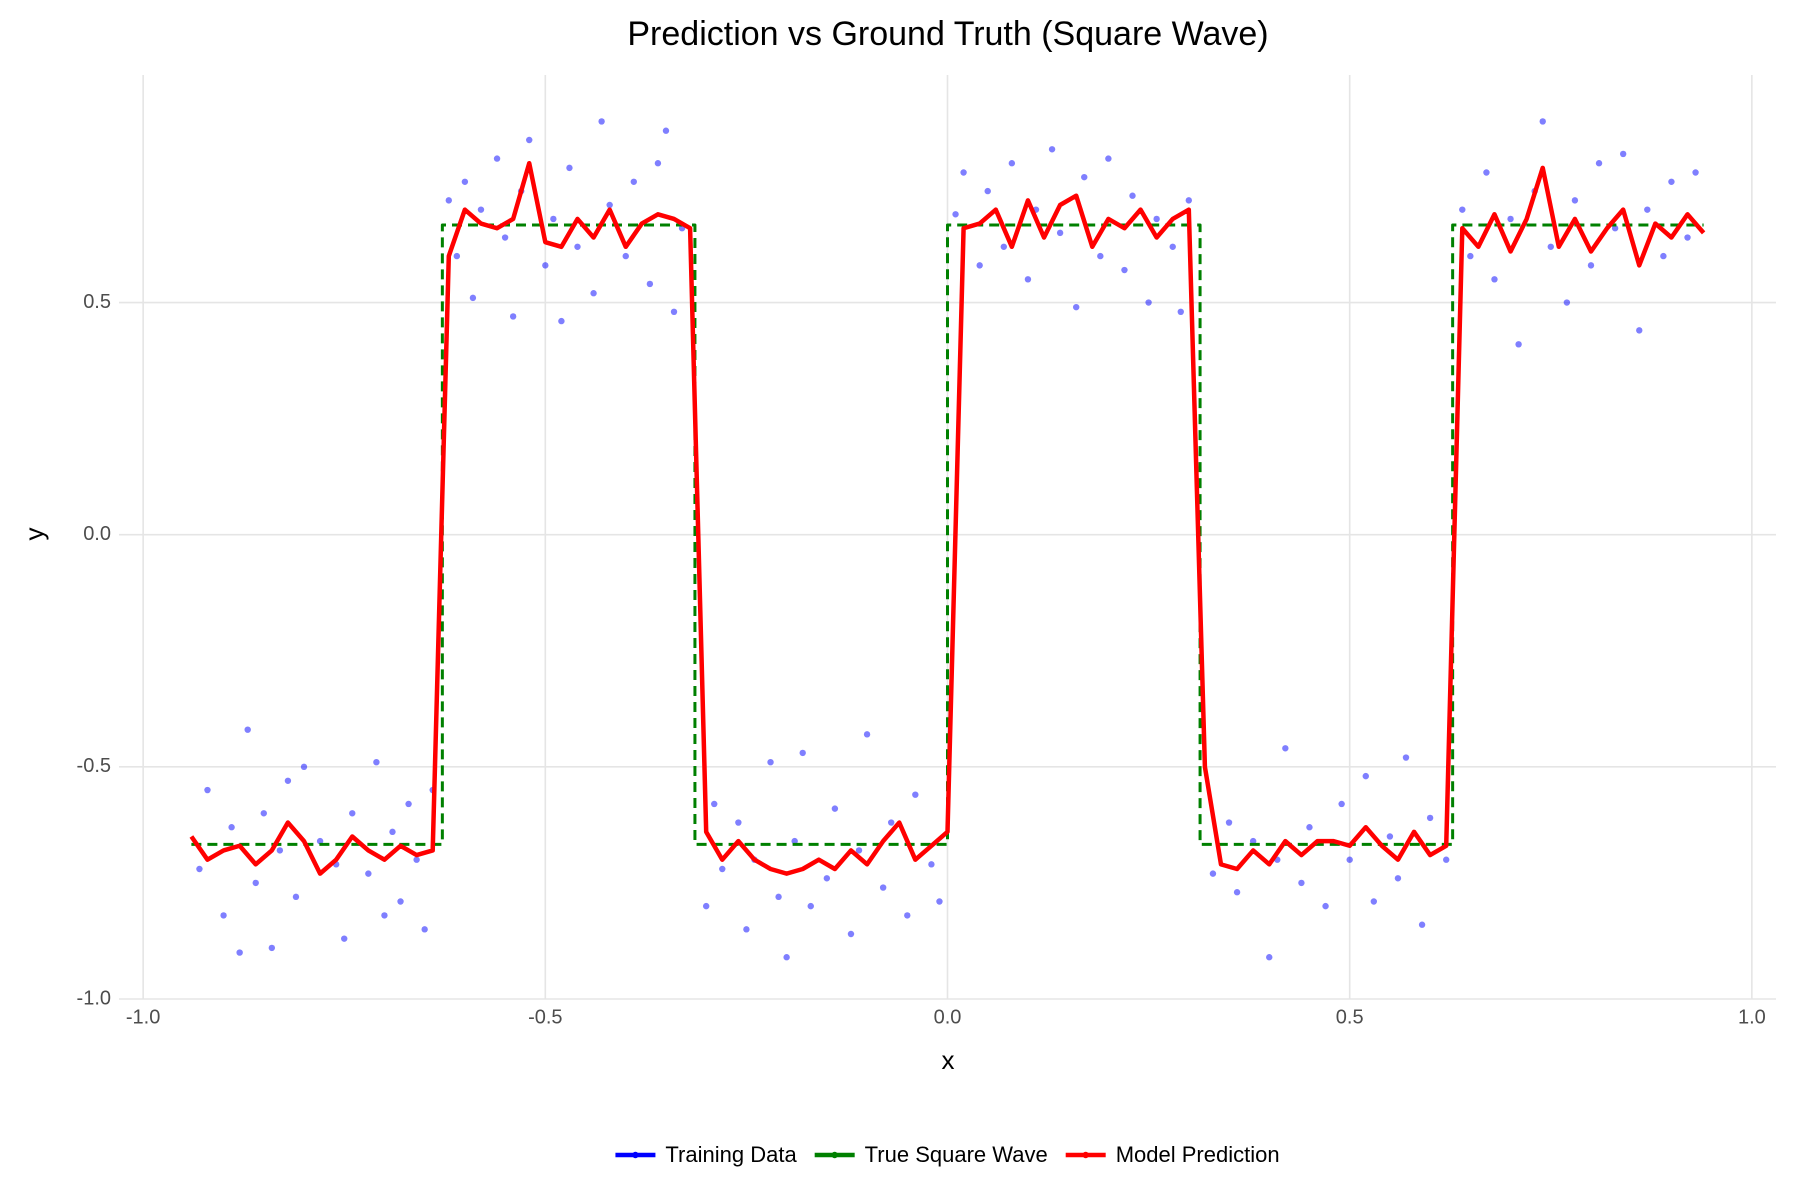 The image size is (1800, 1200). What do you see at coordinates (948, 1017) in the screenshot?
I see `x-tick-label: 0.0` at bounding box center [948, 1017].